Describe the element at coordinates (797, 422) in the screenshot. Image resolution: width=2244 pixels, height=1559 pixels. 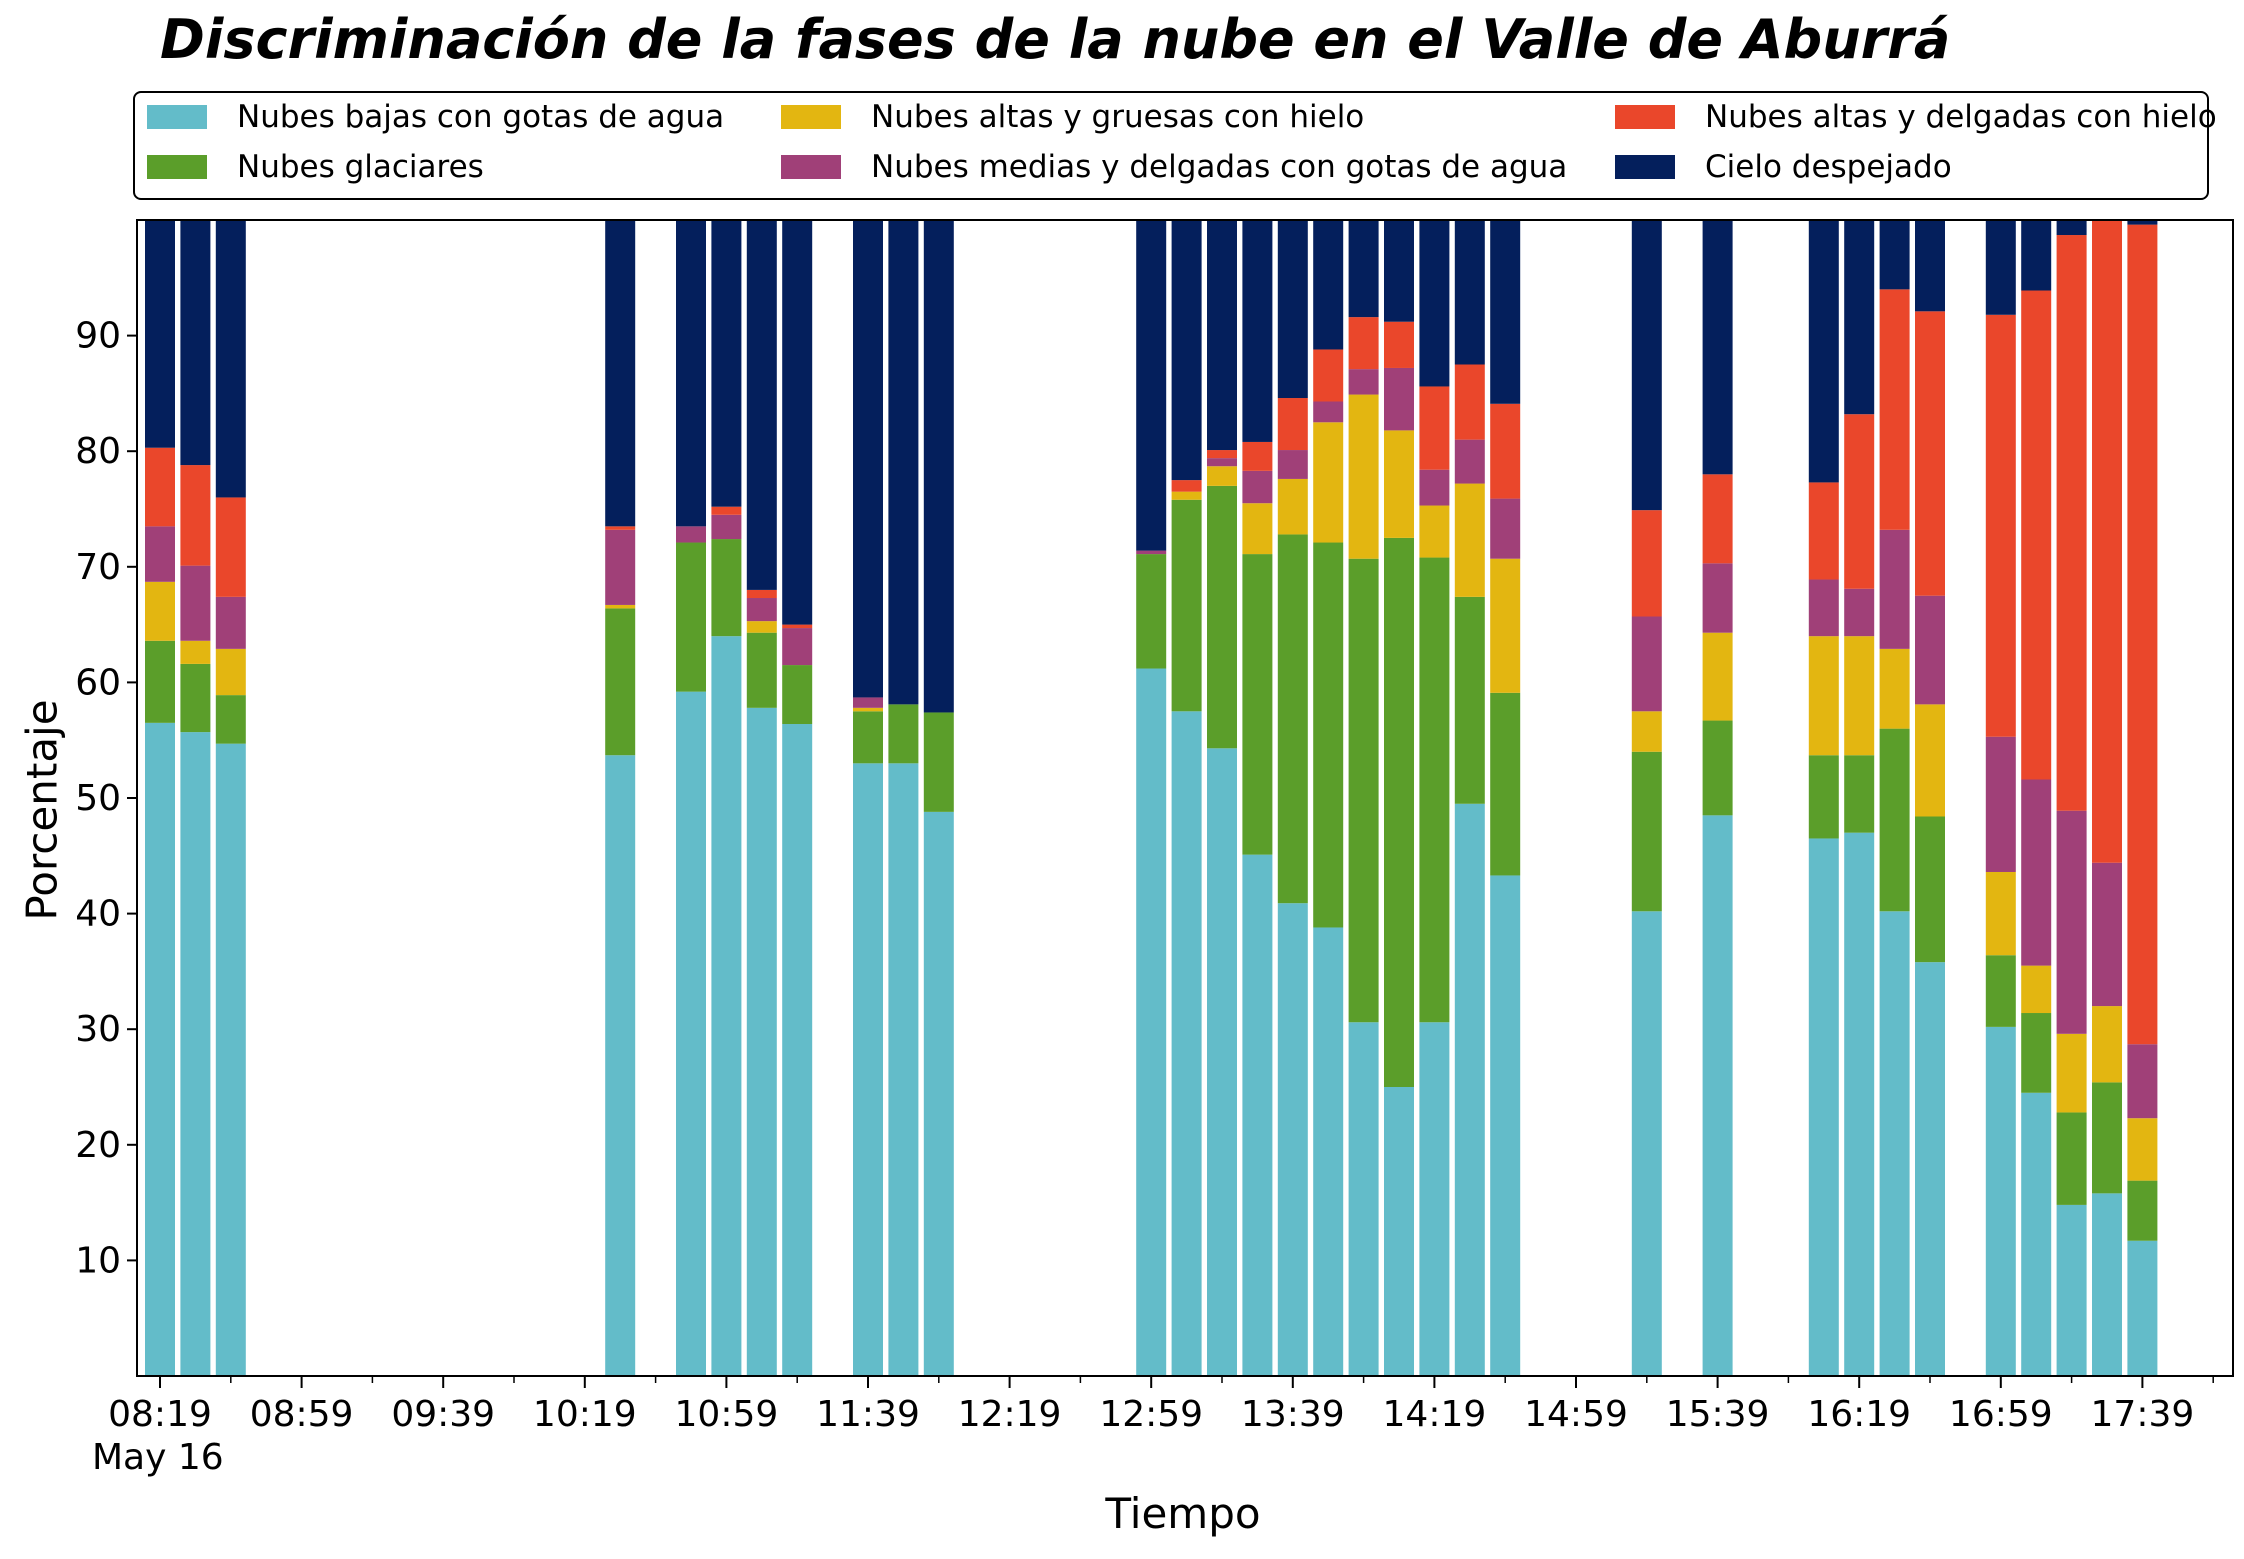
I see `bar-segment-1119-s5` at that location.